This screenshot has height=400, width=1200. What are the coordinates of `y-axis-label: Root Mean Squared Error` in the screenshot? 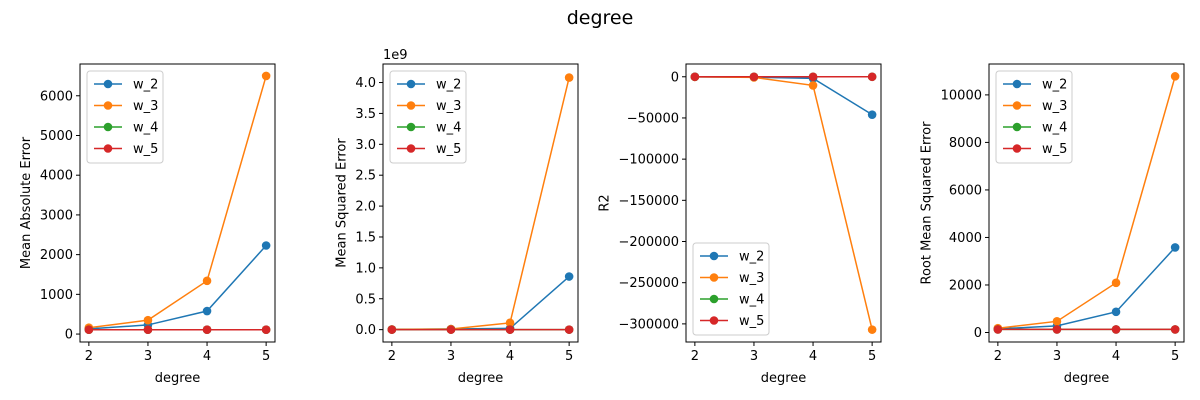 It's located at (927, 203).